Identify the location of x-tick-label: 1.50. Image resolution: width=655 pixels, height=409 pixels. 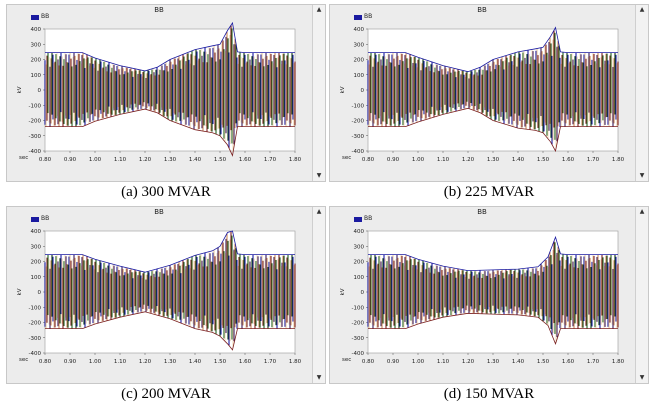
(543, 362).